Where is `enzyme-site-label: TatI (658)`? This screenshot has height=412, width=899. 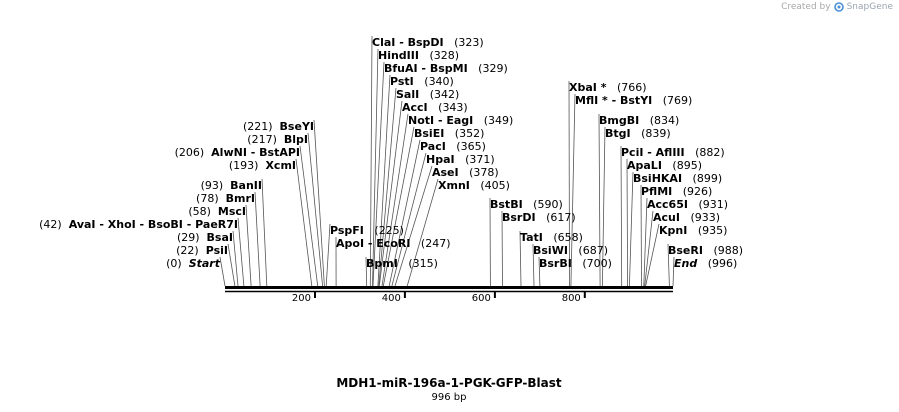 enzyme-site-label: TatI (658) is located at coordinates (551, 237).